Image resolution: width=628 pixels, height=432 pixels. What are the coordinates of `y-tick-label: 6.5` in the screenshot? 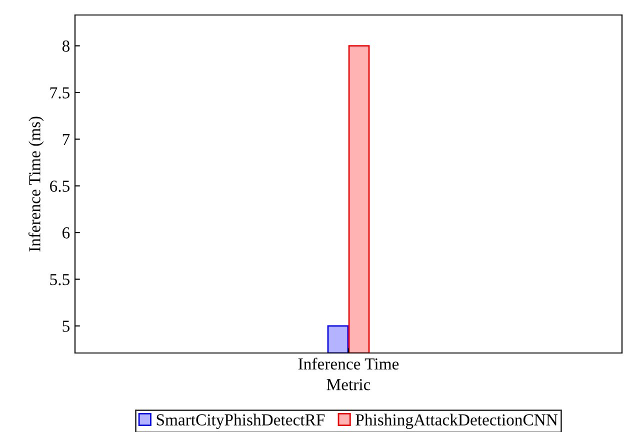 It's located at (60, 186).